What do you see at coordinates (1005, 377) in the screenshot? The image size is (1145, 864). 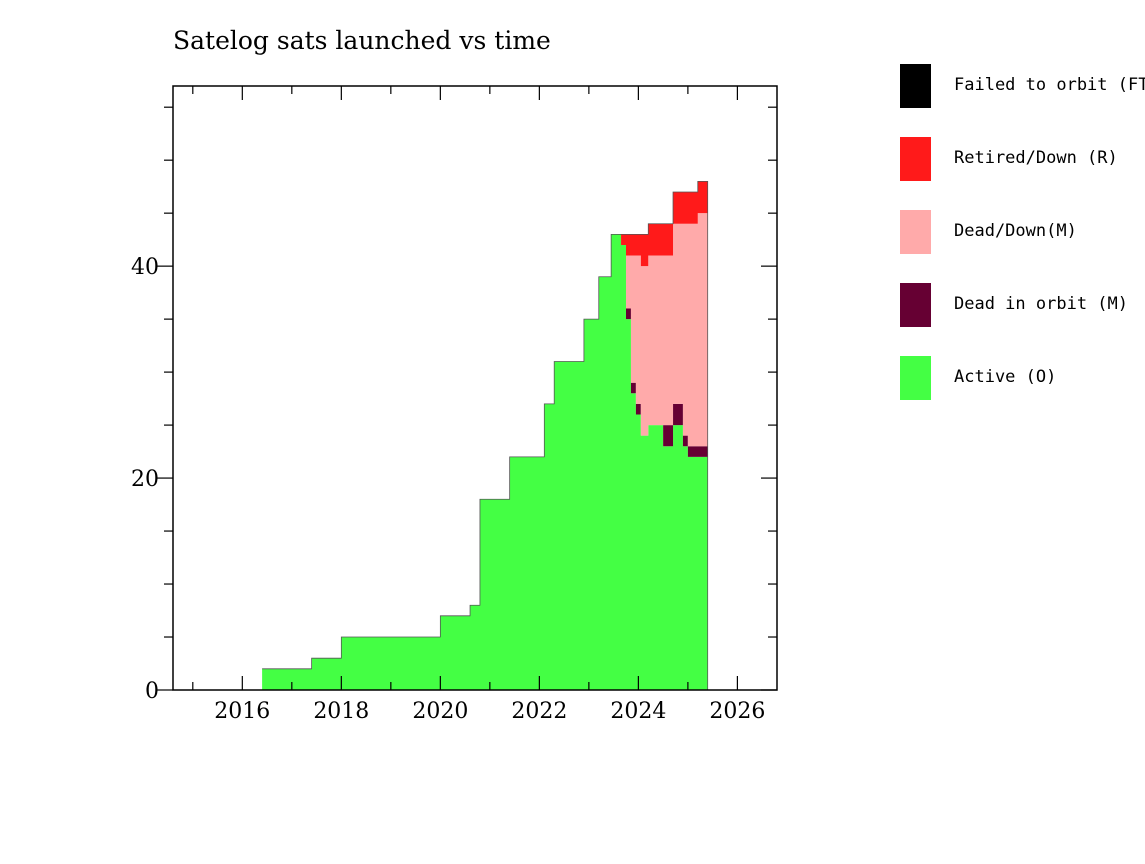 I see `legend-label: Active (O)` at bounding box center [1005, 377].